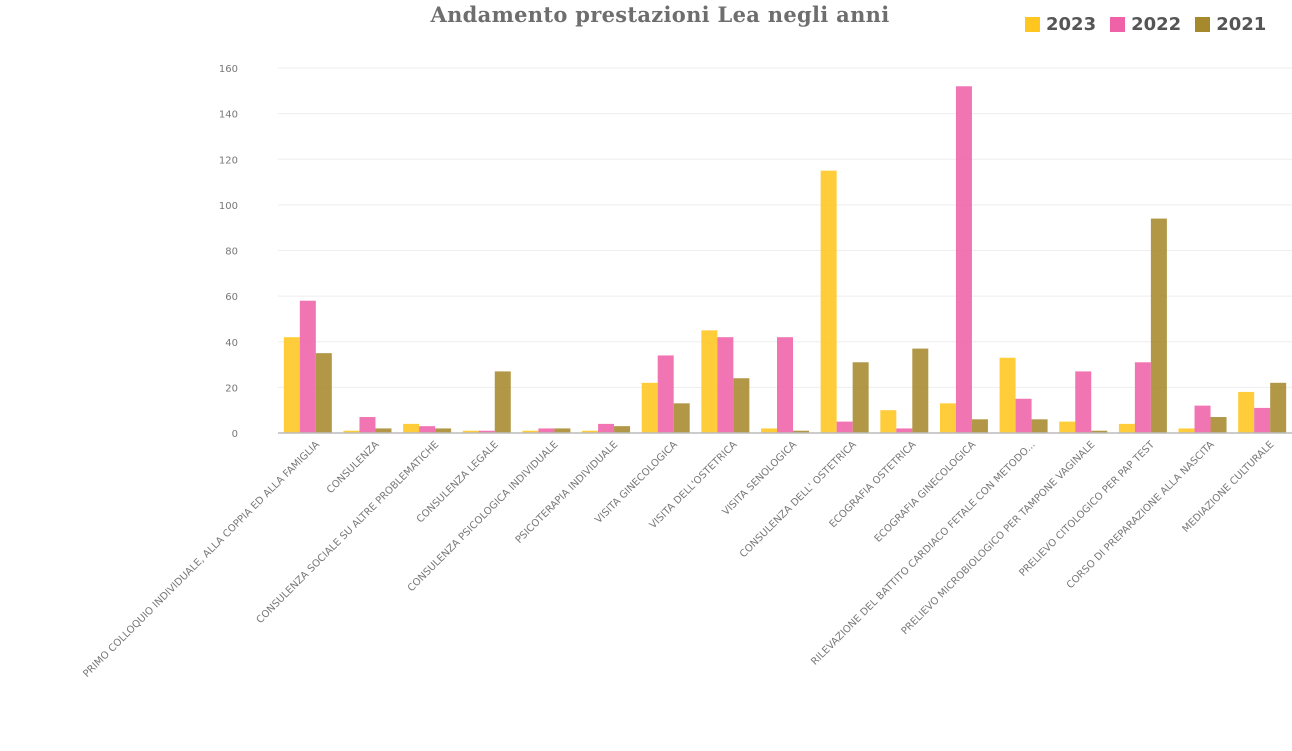 The image size is (1292, 751). What do you see at coordinates (925, 491) in the screenshot?
I see `x-tick-label: ECOGRAFIA GINECOLOGICA` at bounding box center [925, 491].